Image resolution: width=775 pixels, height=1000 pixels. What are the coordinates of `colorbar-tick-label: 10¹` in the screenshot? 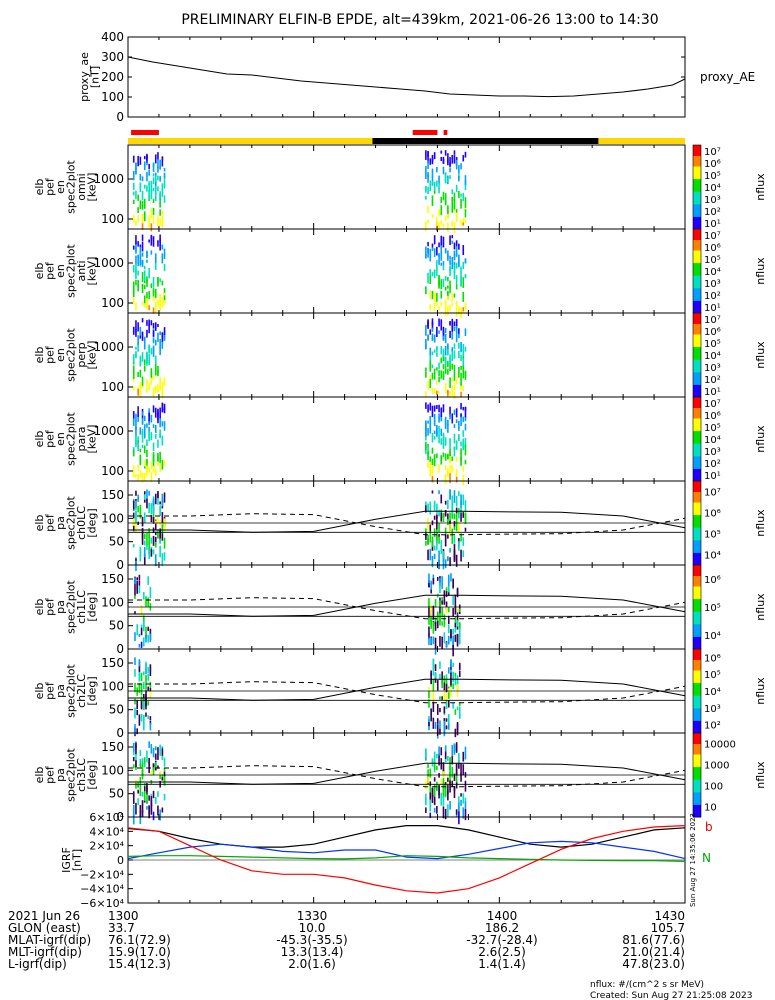 It's located at (712, 476).